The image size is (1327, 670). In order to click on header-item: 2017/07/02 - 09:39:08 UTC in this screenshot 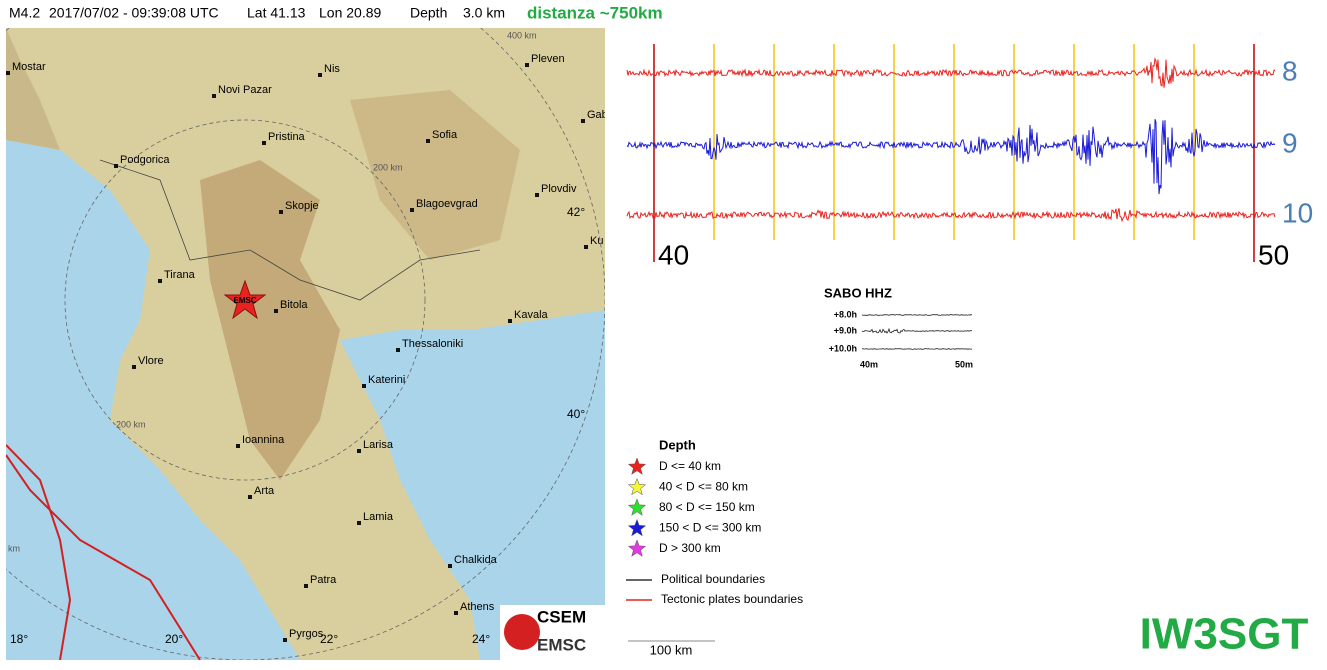, I will do `click(134, 13)`.